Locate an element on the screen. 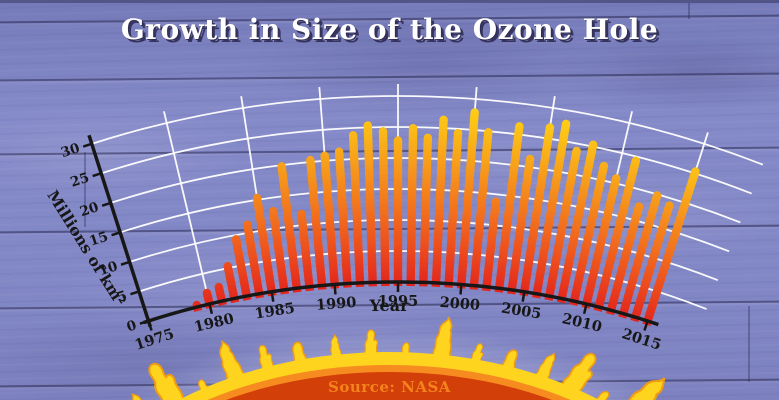 This screenshot has width=779, height=400. bar-2001 is located at coordinates (481, 209).